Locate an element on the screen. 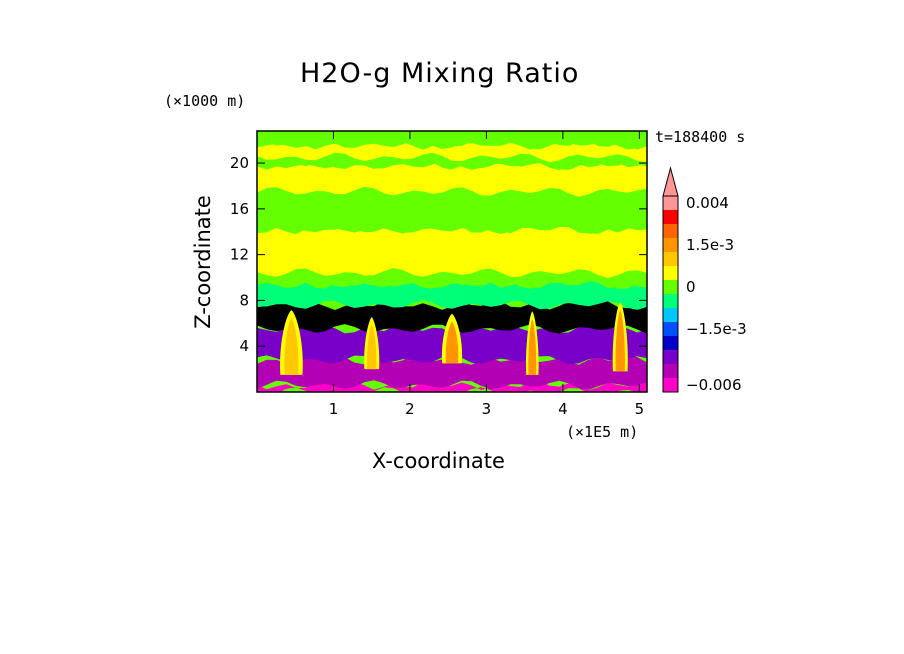 Image resolution: width=904 pixels, height=654 pixels. colorbar-label: 1.5e-3 is located at coordinates (710, 245).